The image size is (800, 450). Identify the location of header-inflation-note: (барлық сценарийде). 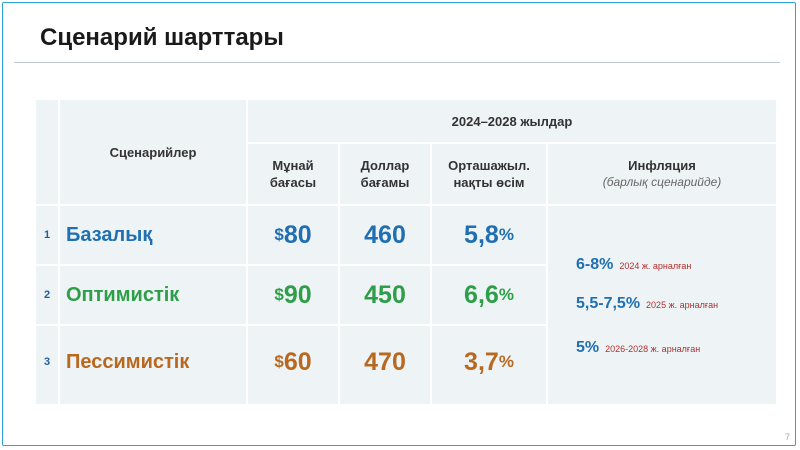
(662, 182).